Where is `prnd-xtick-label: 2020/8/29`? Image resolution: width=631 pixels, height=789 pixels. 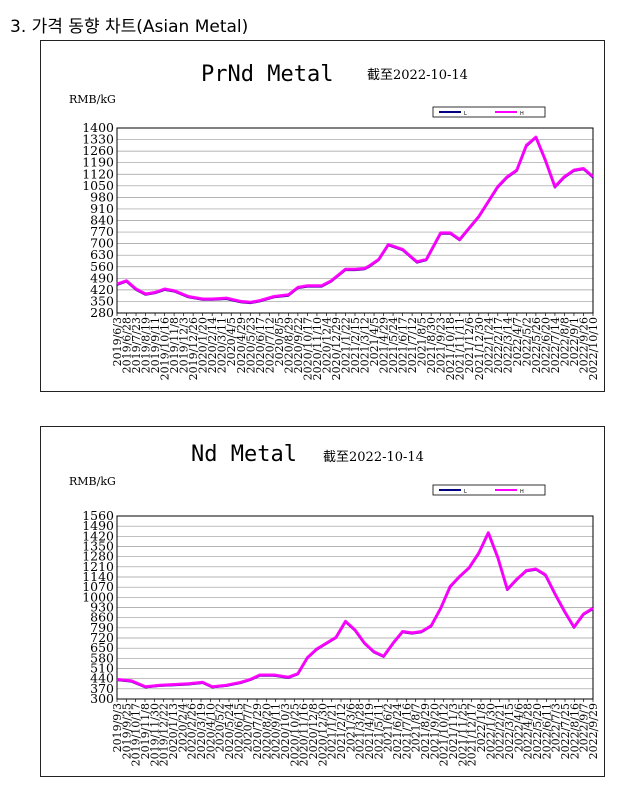
prnd-xtick-label: 2020/8/29 is located at coordinates (288, 345).